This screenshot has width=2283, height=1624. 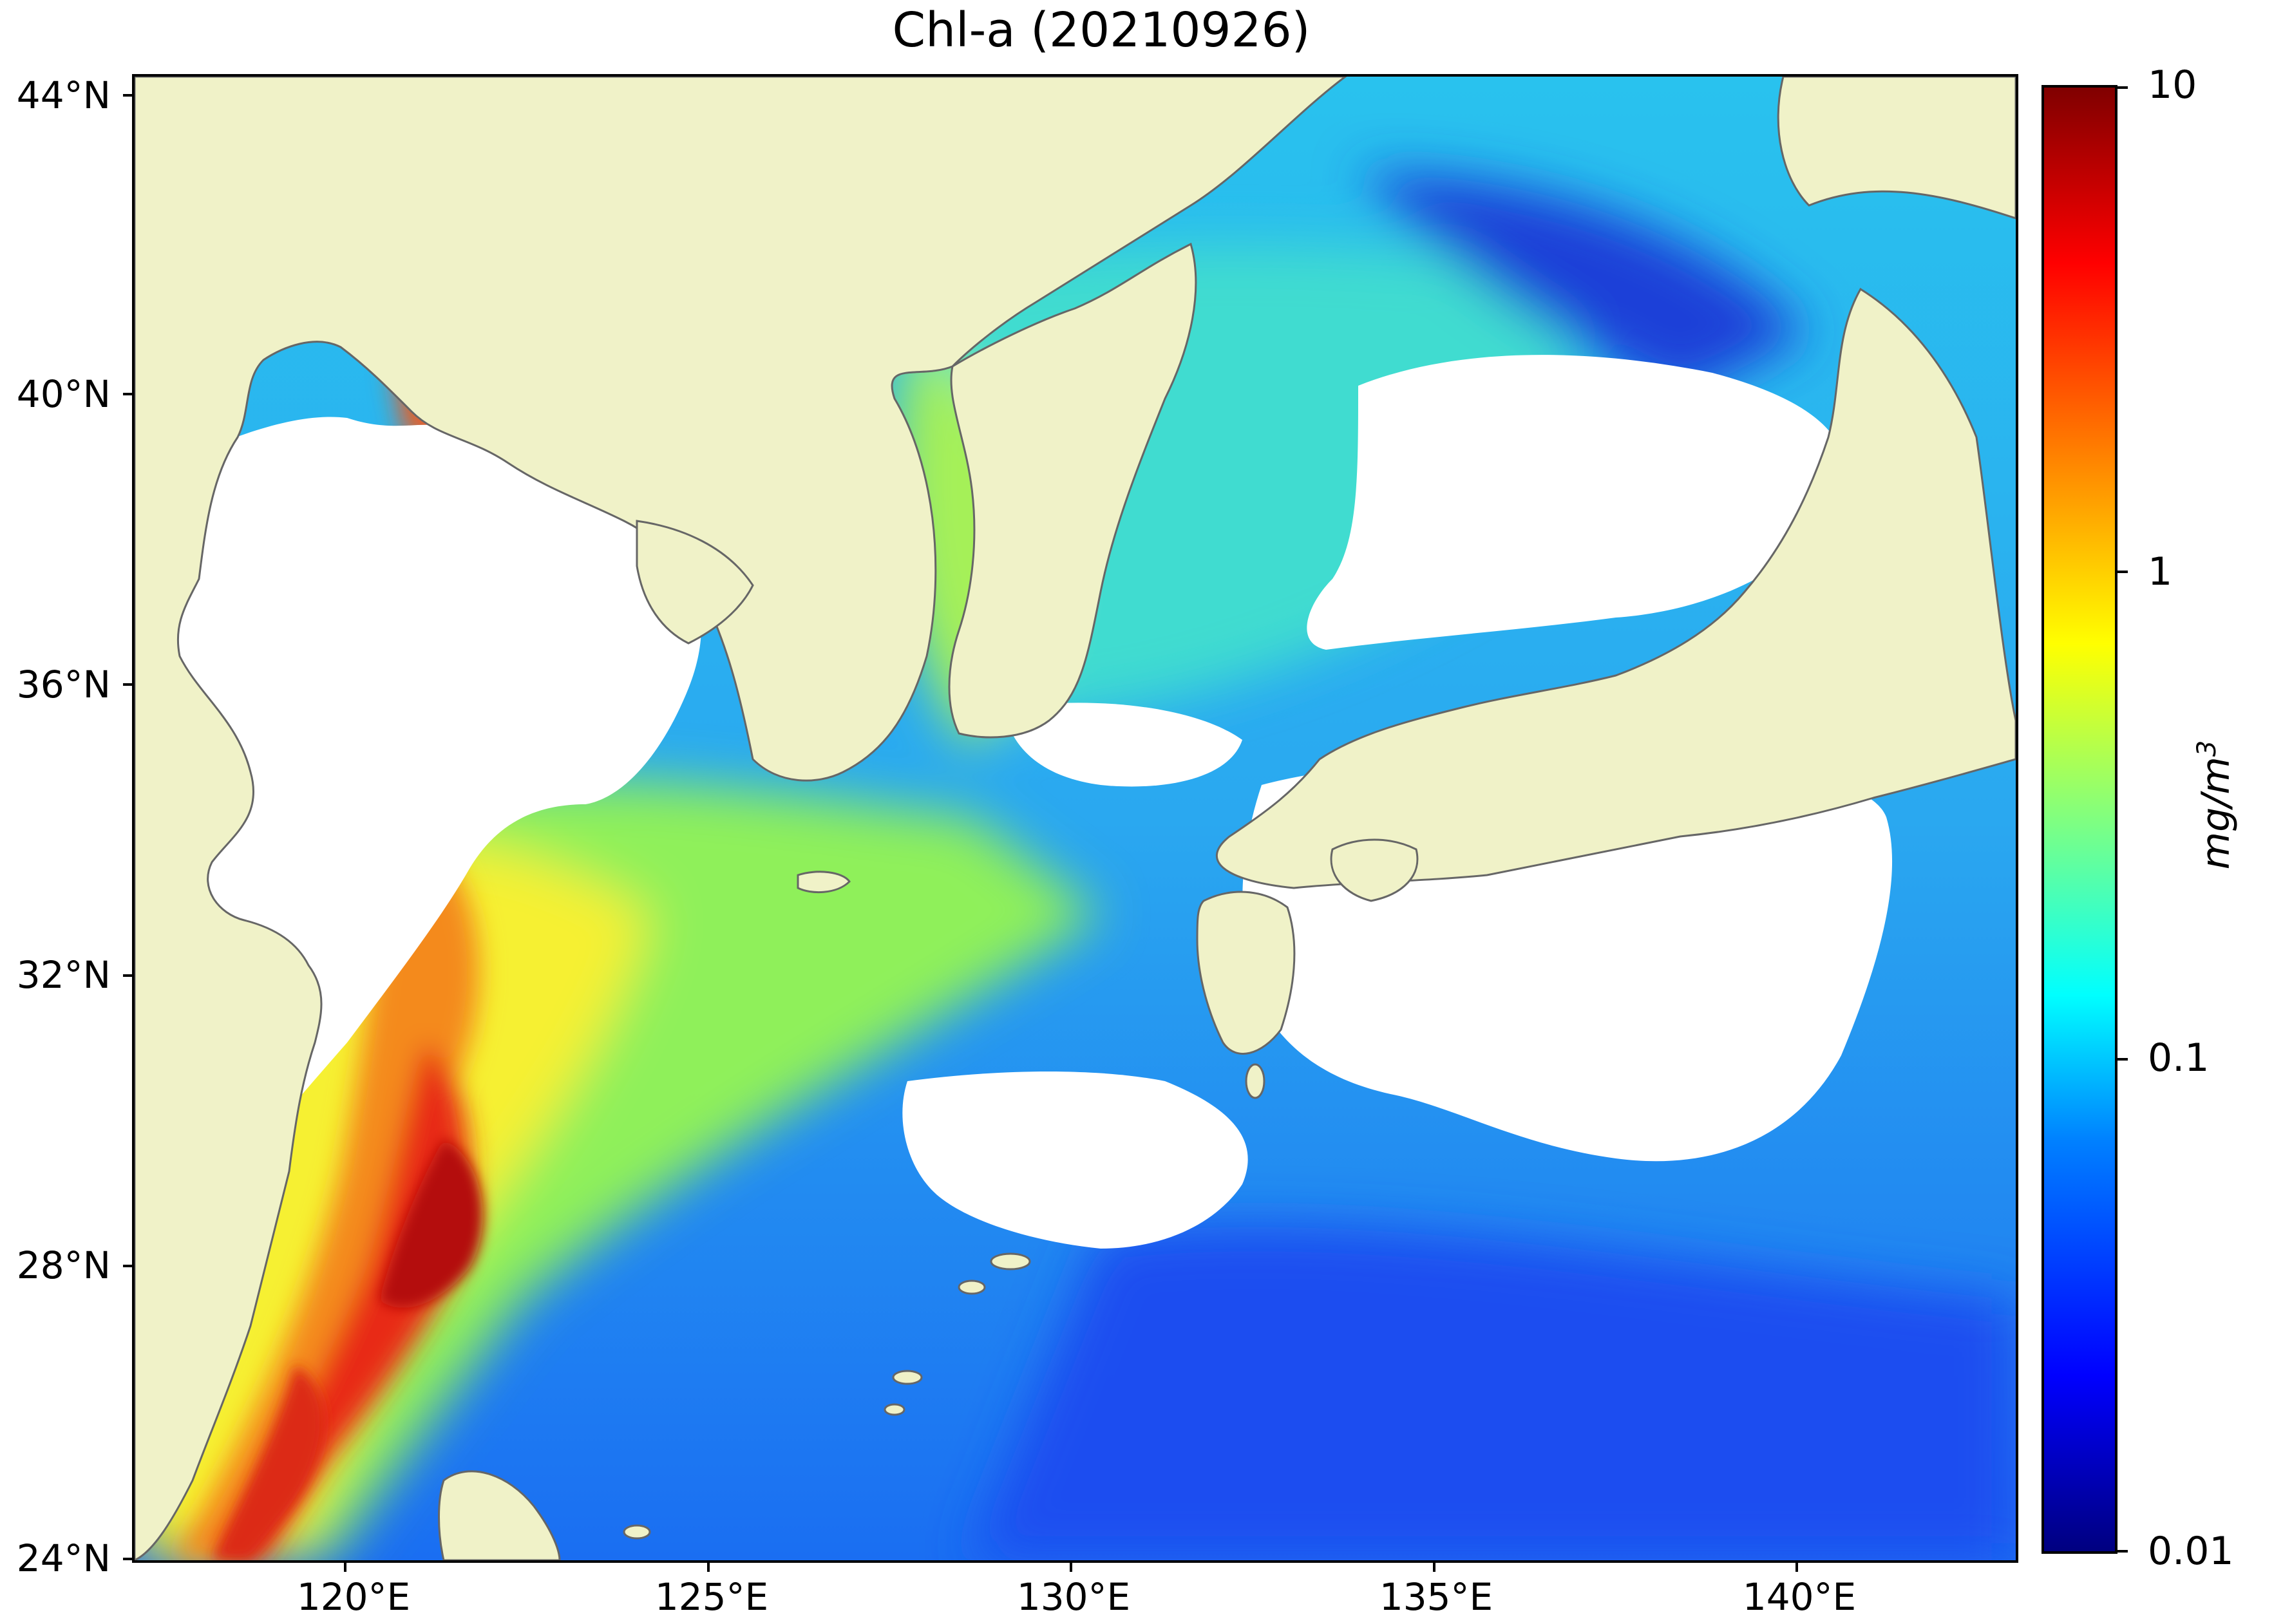 What do you see at coordinates (1072, 491) in the screenshot?
I see `land-korea` at bounding box center [1072, 491].